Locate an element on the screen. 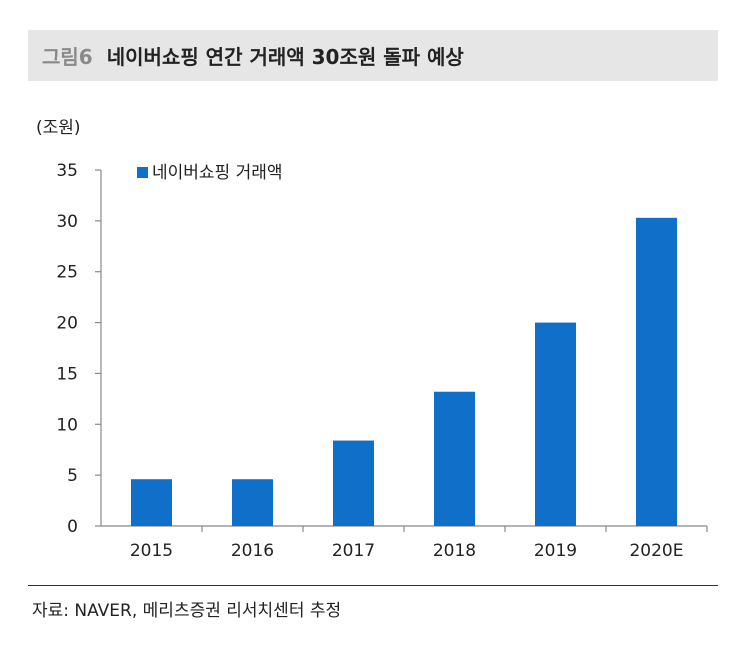 The height and width of the screenshot is (660, 745). x-tick-label: 2019 is located at coordinates (555, 551).